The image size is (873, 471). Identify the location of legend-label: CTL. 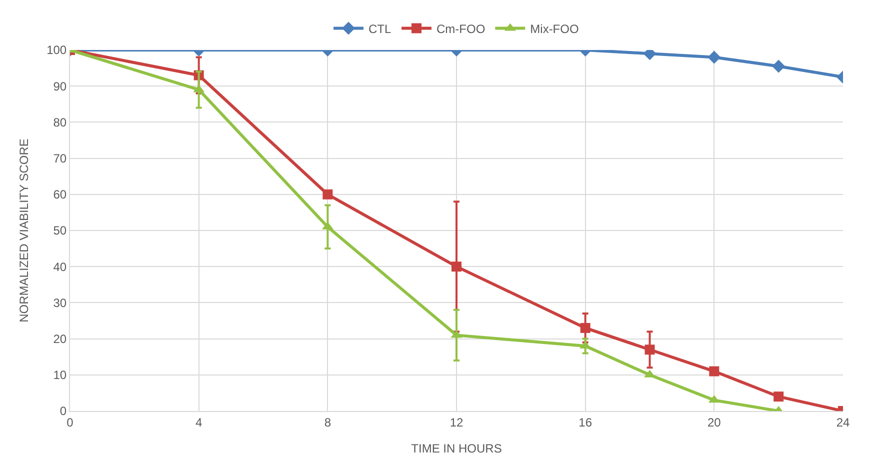
(380, 29).